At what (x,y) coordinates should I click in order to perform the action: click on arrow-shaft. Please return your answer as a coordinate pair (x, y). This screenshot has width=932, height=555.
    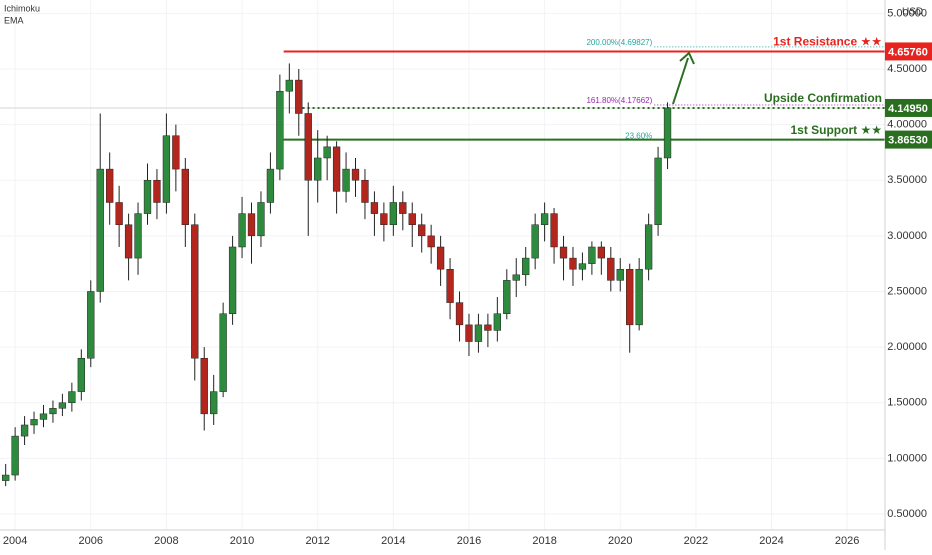
    Looking at the image, I should click on (680, 81).